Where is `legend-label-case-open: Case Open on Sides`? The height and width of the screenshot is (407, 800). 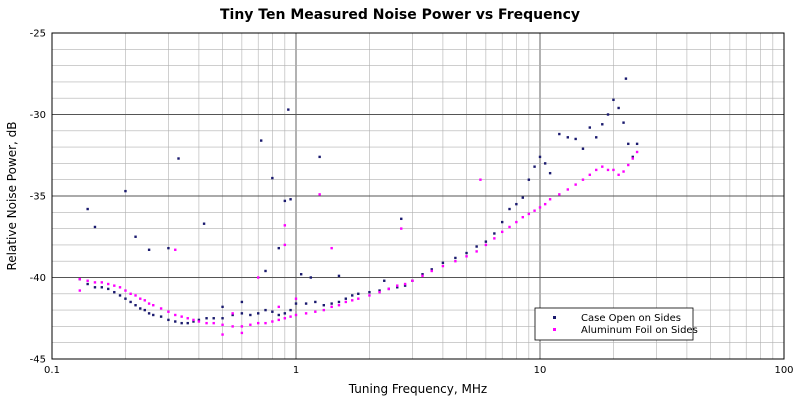
legend-label-case-open: Case Open on Sides is located at coordinates (631, 318).